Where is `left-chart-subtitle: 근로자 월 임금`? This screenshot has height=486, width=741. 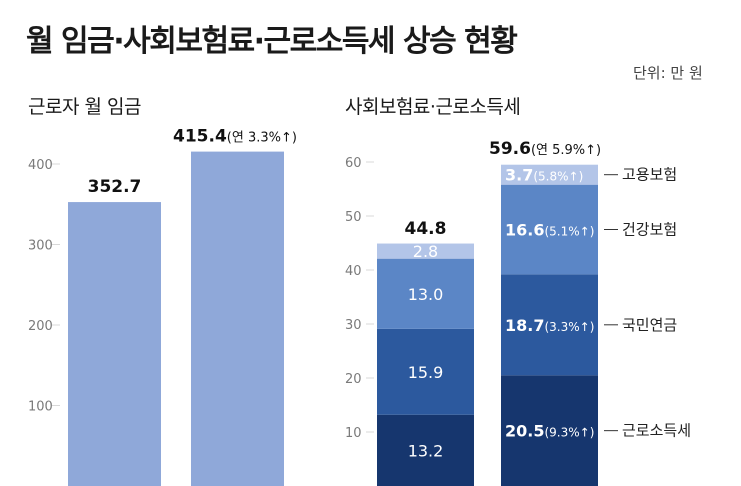
left-chart-subtitle: 근로자 월 임금 is located at coordinates (84, 107).